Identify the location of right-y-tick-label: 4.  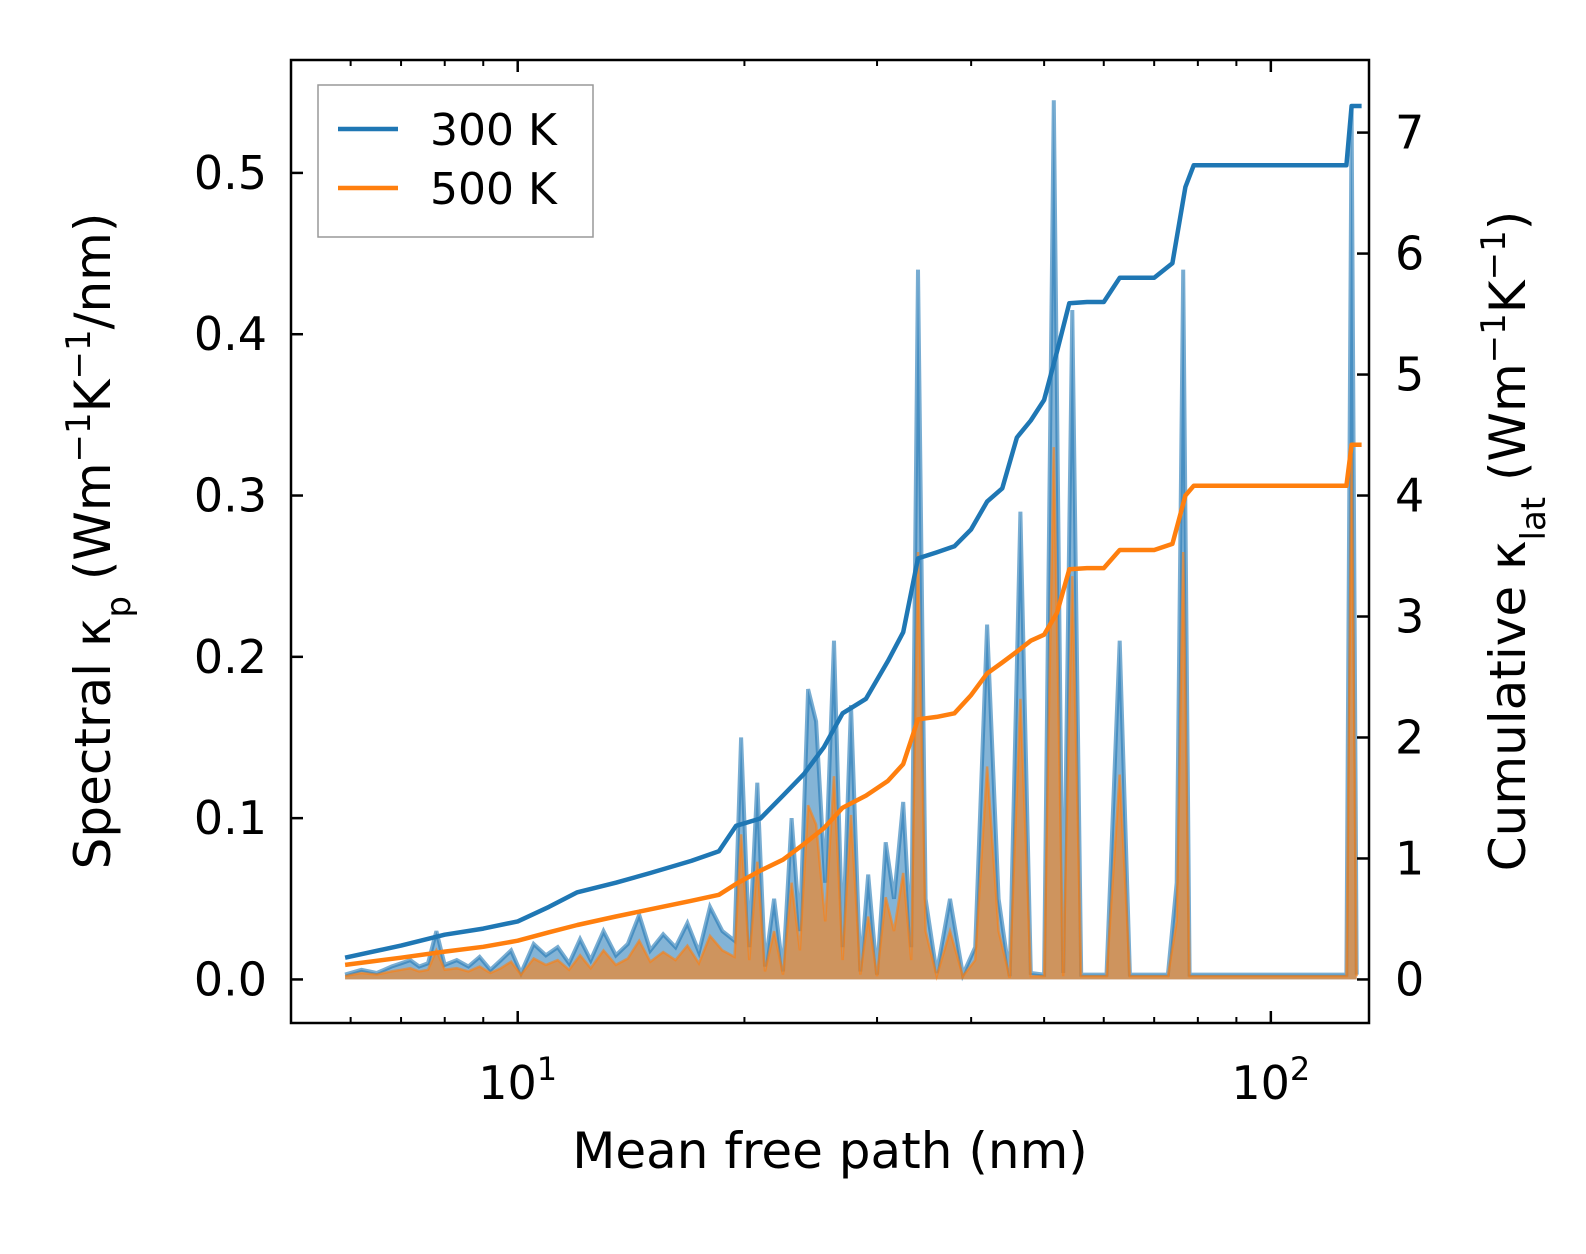
(1409, 496).